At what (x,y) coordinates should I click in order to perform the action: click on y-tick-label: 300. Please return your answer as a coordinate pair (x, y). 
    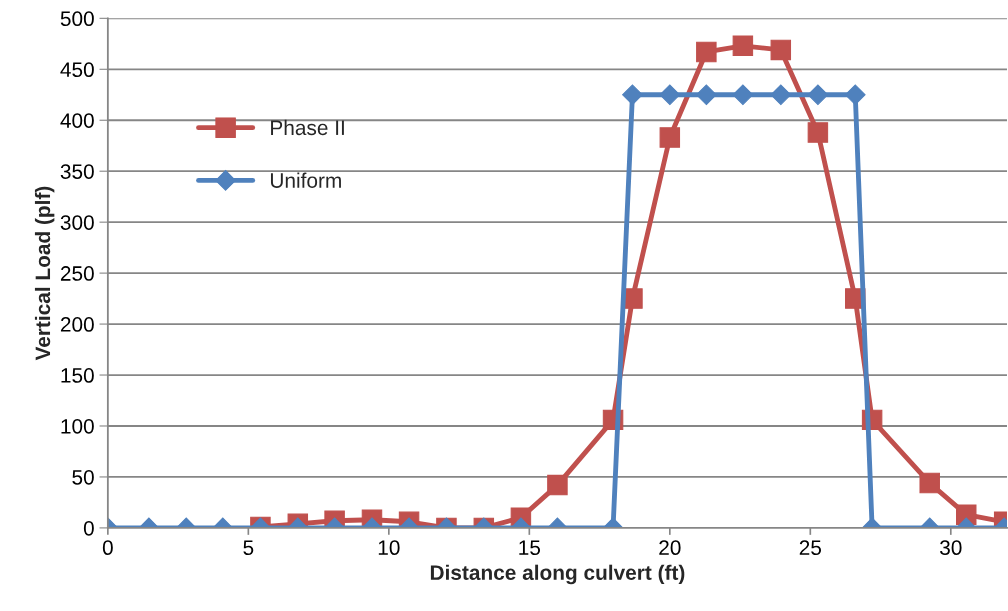
    Looking at the image, I should click on (77, 222).